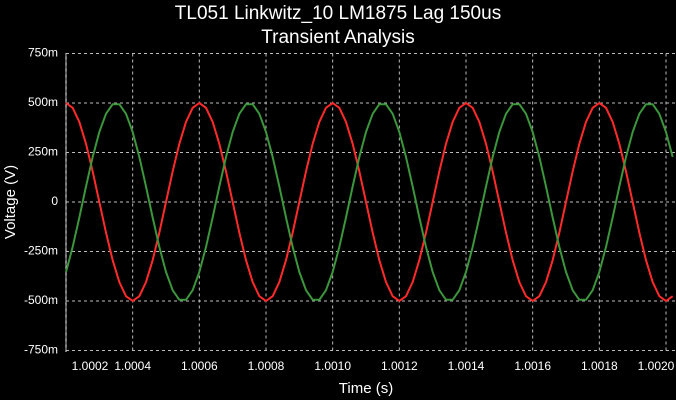  Describe the element at coordinates (399, 366) in the screenshot. I see `x-tick-label: 1.0012` at that location.